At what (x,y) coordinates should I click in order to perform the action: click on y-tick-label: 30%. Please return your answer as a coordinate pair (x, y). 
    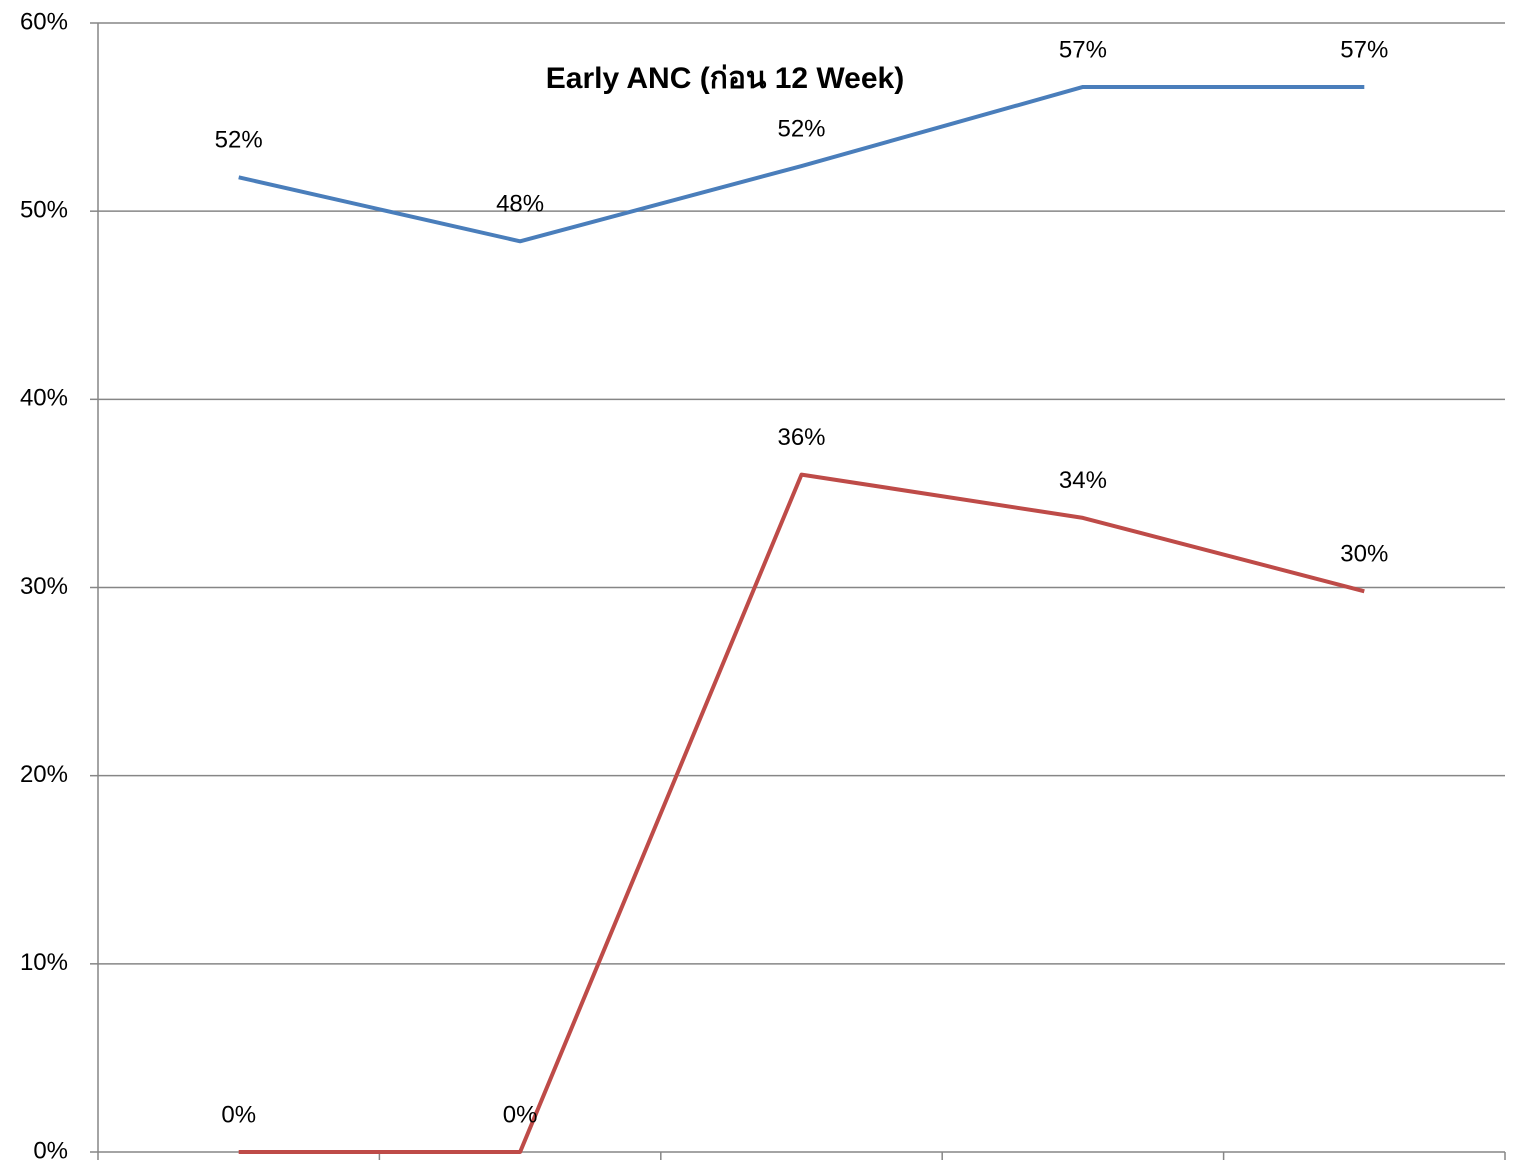
    Looking at the image, I should click on (44, 586).